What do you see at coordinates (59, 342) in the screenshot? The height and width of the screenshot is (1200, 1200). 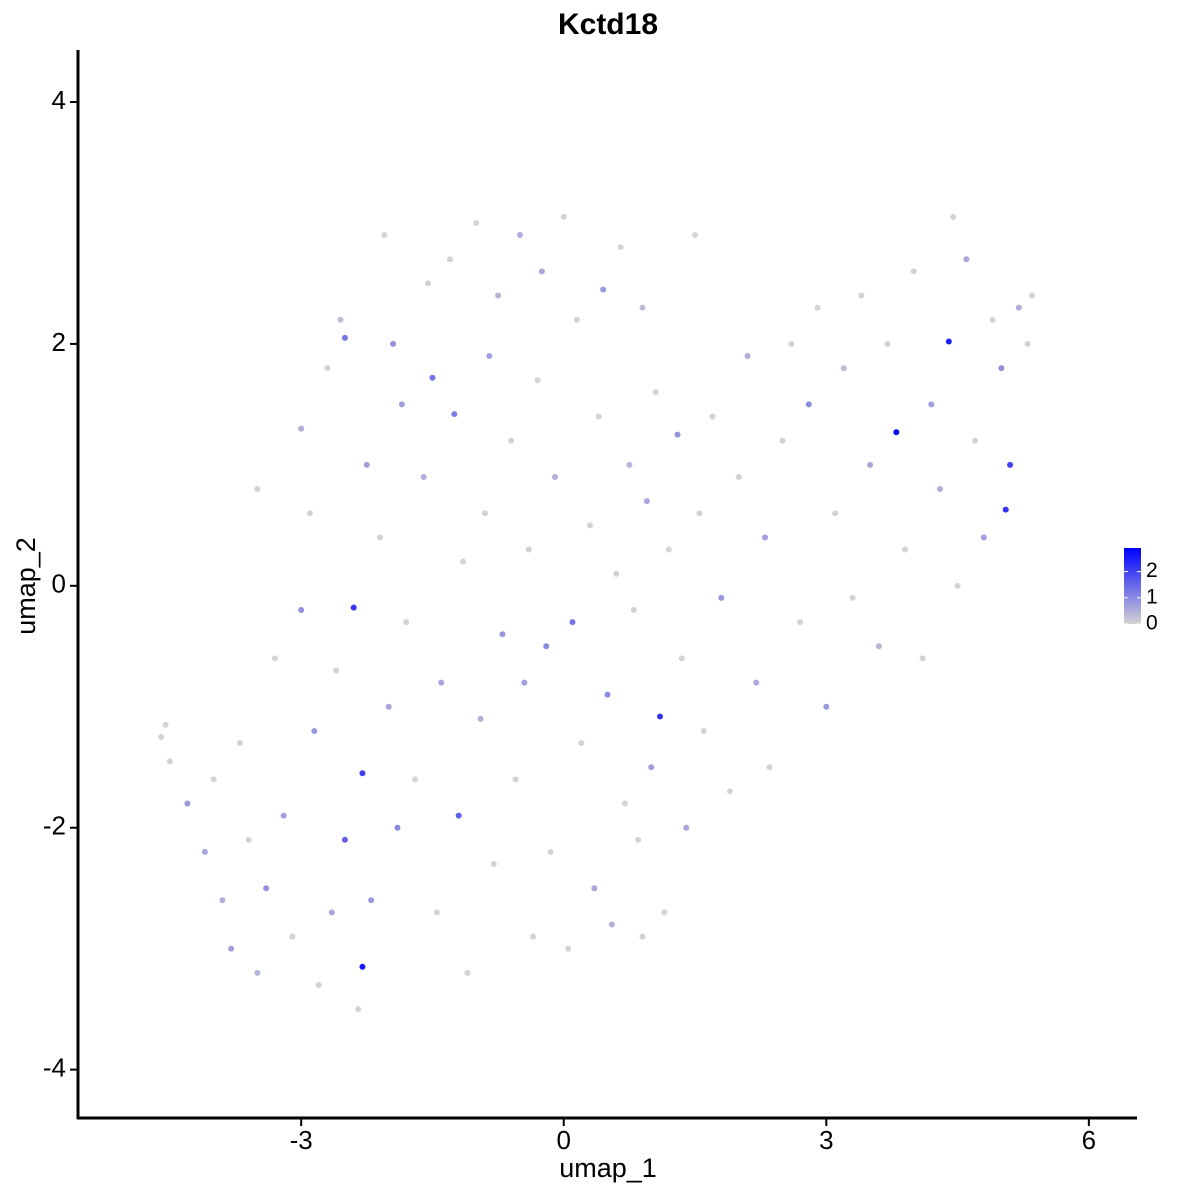 I see `y-tick-label: 2` at bounding box center [59, 342].